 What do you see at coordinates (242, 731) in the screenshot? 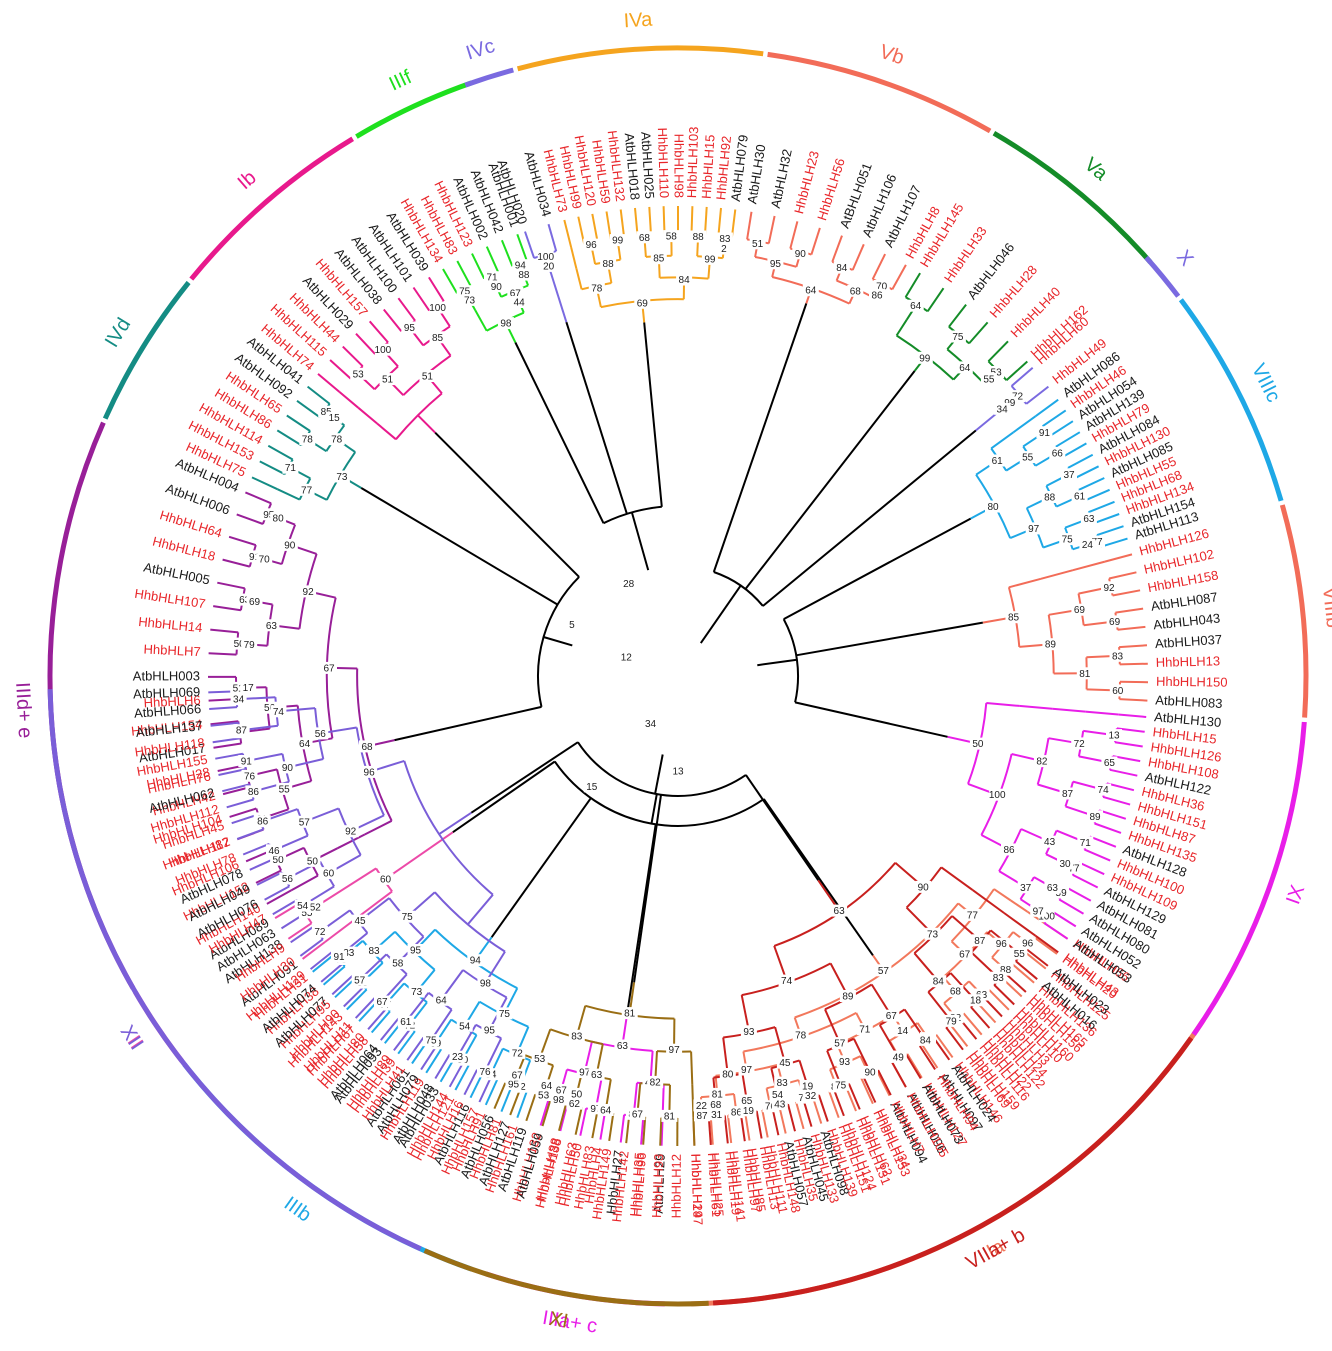
I see `bootstrap-value: 87` at bounding box center [242, 731].